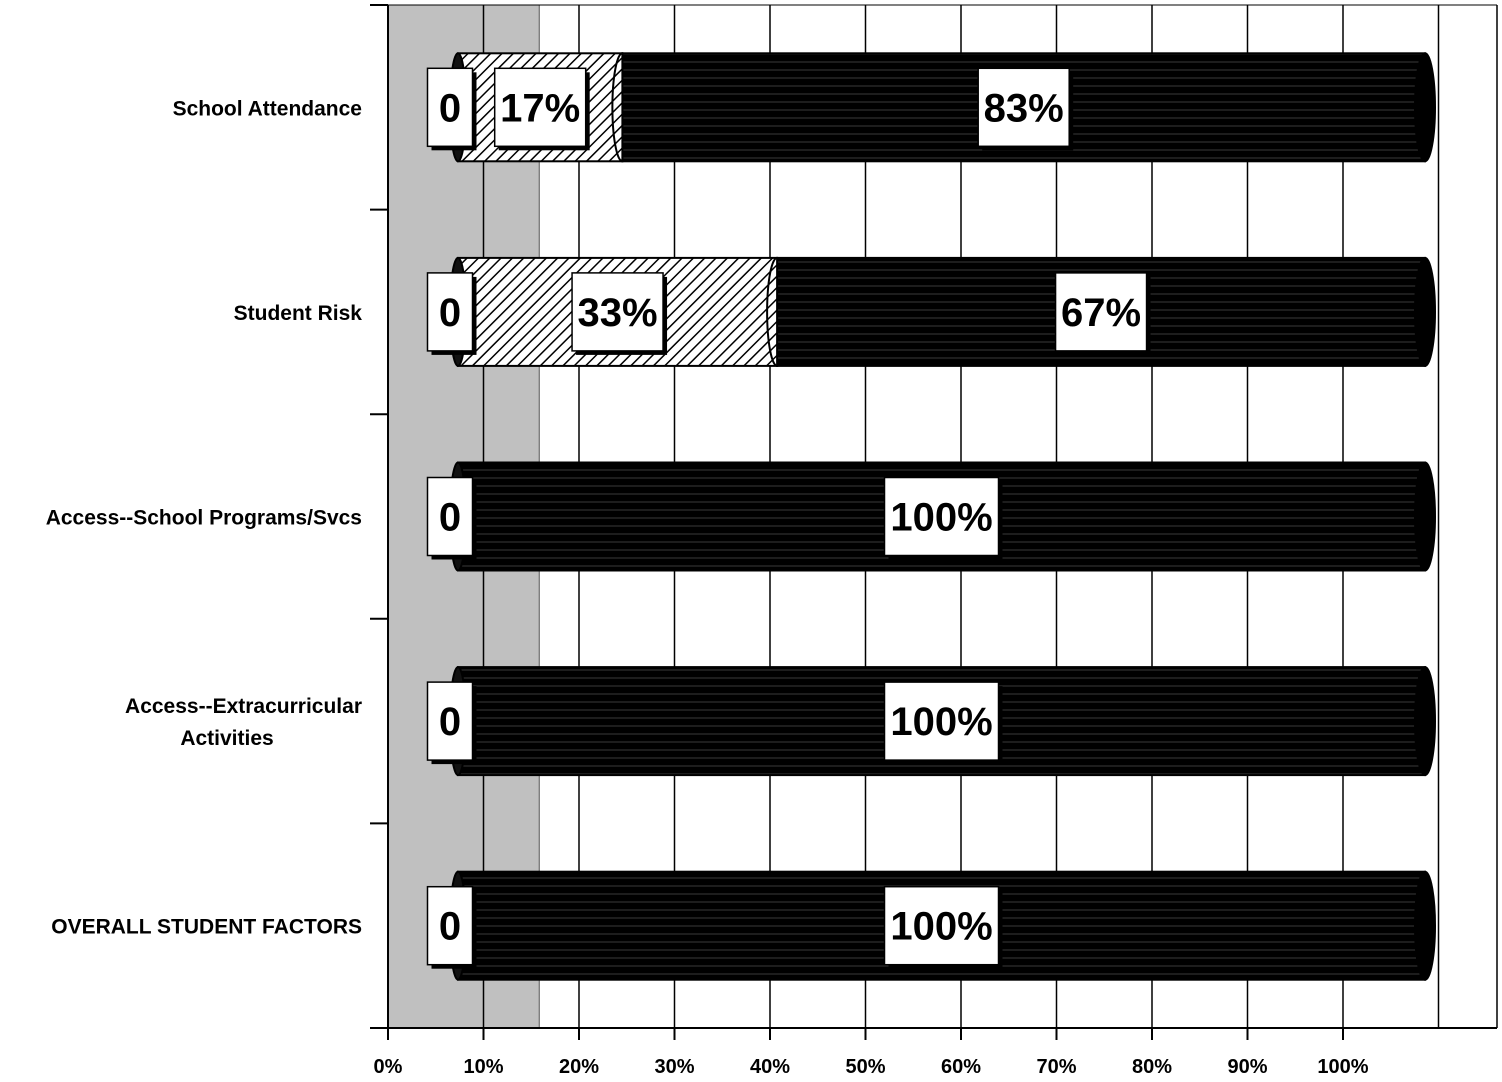 The image size is (1502, 1082). Describe the element at coordinates (1056, 1067) in the screenshot. I see `x-tick-label: 70%` at that location.